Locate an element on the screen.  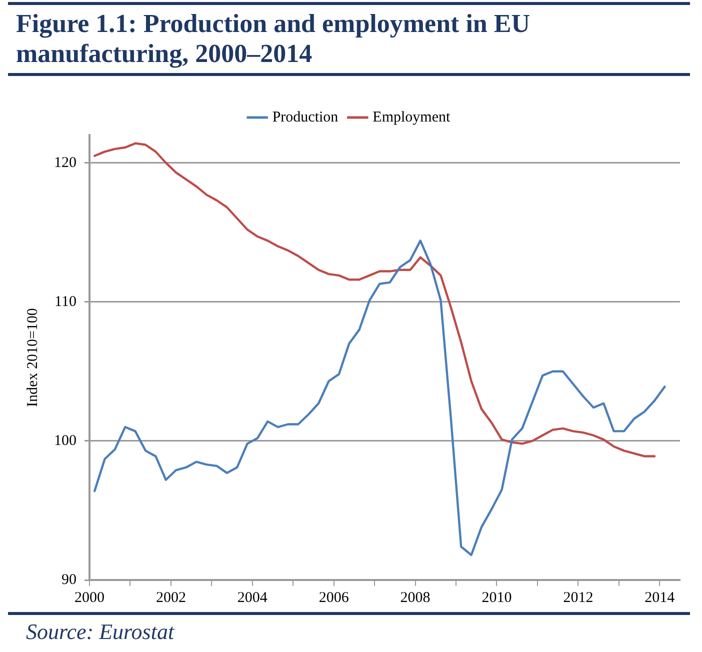
y-axis-title: Index 2010=100 is located at coordinates (32, 357).